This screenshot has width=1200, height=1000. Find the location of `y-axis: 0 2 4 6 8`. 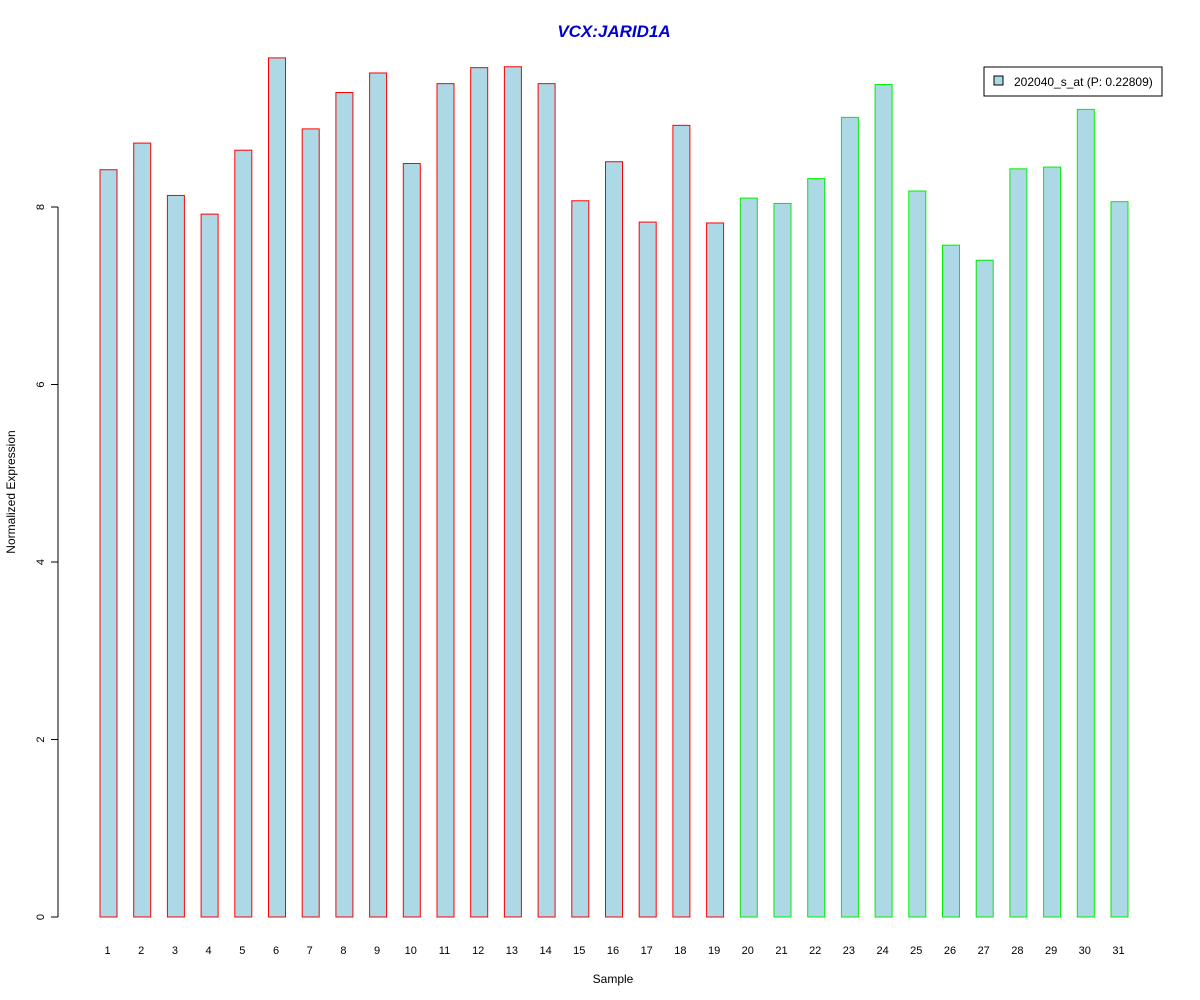

y-axis: 0 2 4 6 8 is located at coordinates (47, 562).